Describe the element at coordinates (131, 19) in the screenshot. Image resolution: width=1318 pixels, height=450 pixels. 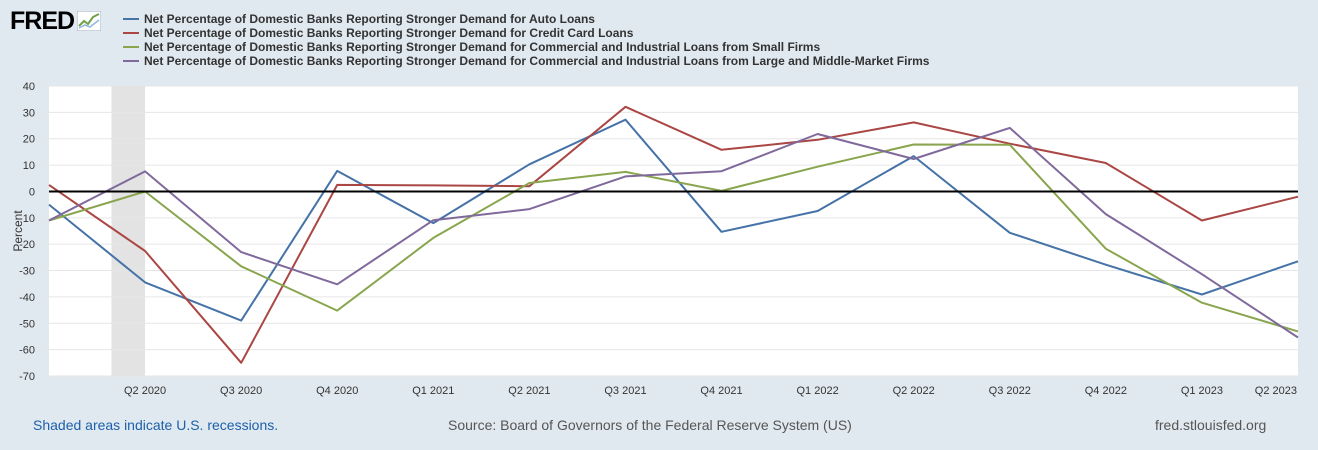
I see `legend-swatch-auto` at that location.